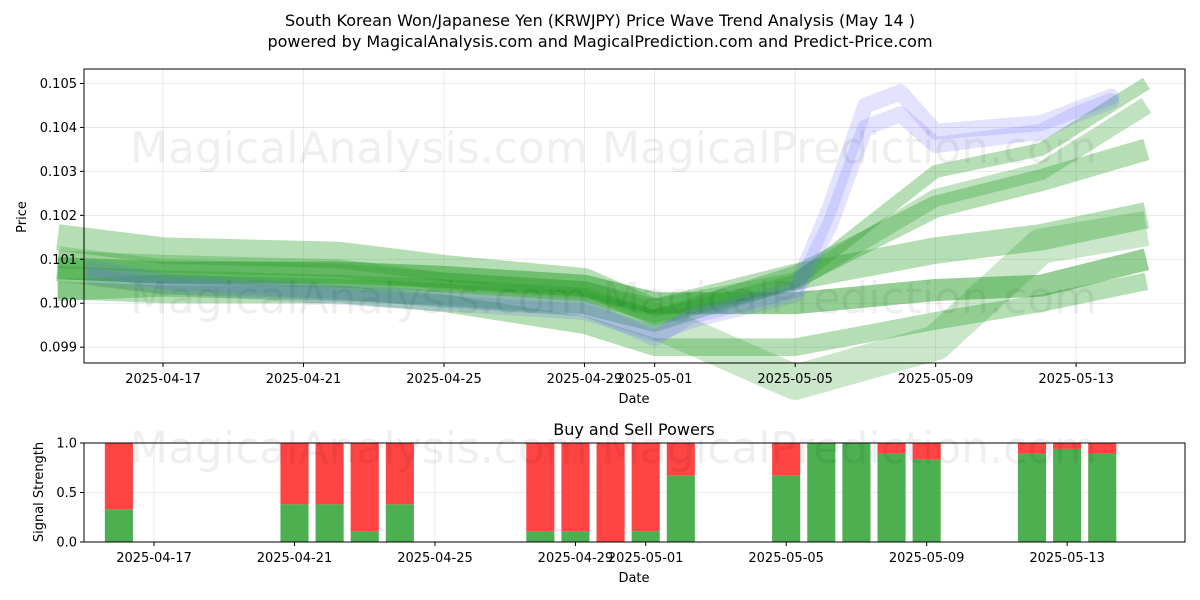 The width and height of the screenshot is (1200, 600). What do you see at coordinates (927, 558) in the screenshot?
I see `signal-x-tick-label: 2025-05-09` at bounding box center [927, 558].